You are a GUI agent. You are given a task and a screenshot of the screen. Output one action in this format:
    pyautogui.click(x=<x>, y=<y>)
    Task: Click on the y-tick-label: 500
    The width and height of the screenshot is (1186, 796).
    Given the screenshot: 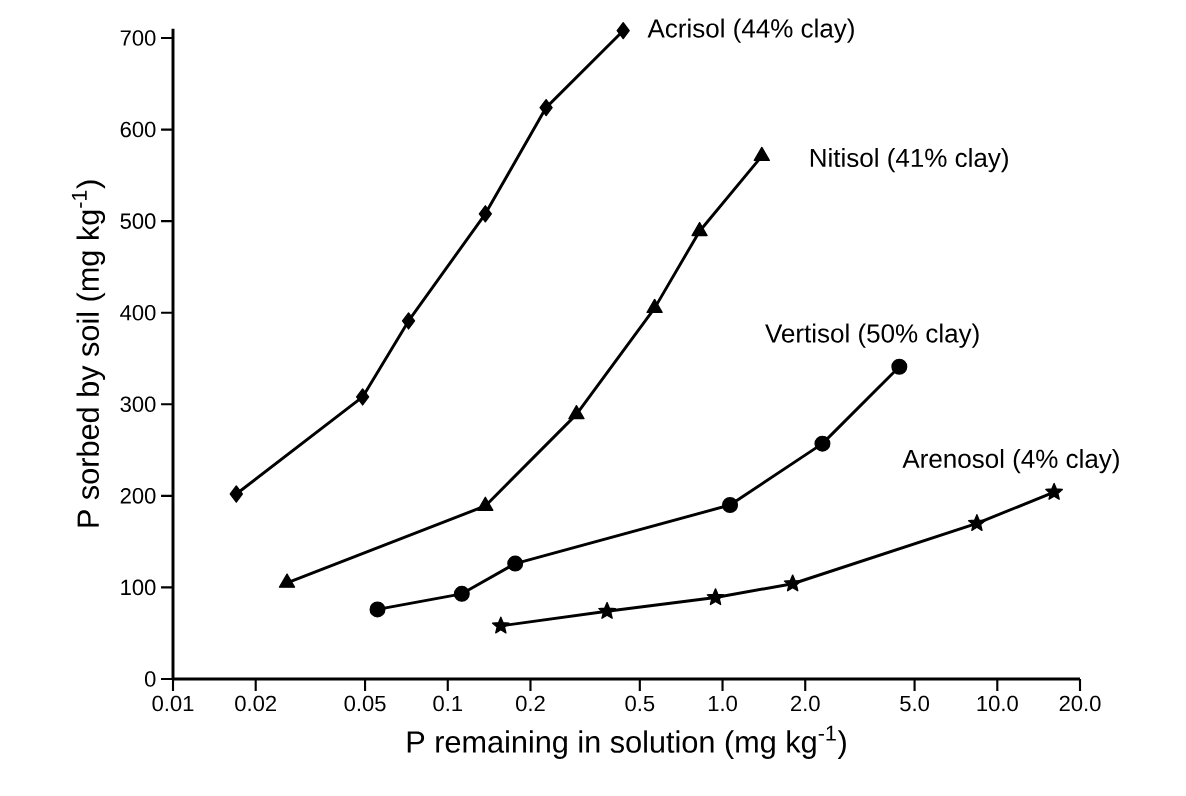 What is the action you would take?
    pyautogui.click(x=138, y=221)
    